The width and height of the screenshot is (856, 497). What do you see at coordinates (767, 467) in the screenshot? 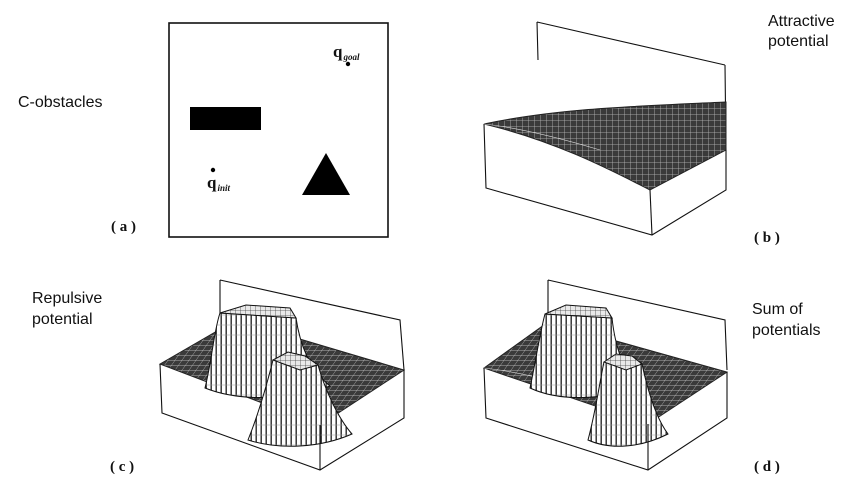
I see `panel-d-tag: ( d )` at bounding box center [767, 467].